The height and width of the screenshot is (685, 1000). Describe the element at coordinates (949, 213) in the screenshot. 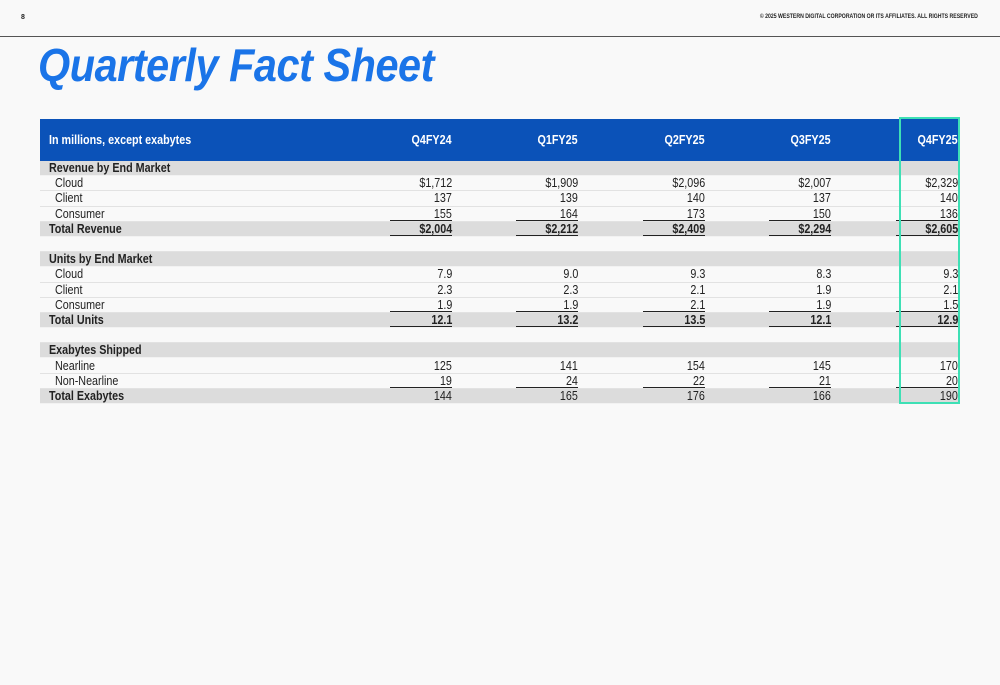

I see `value-text: 136` at that location.